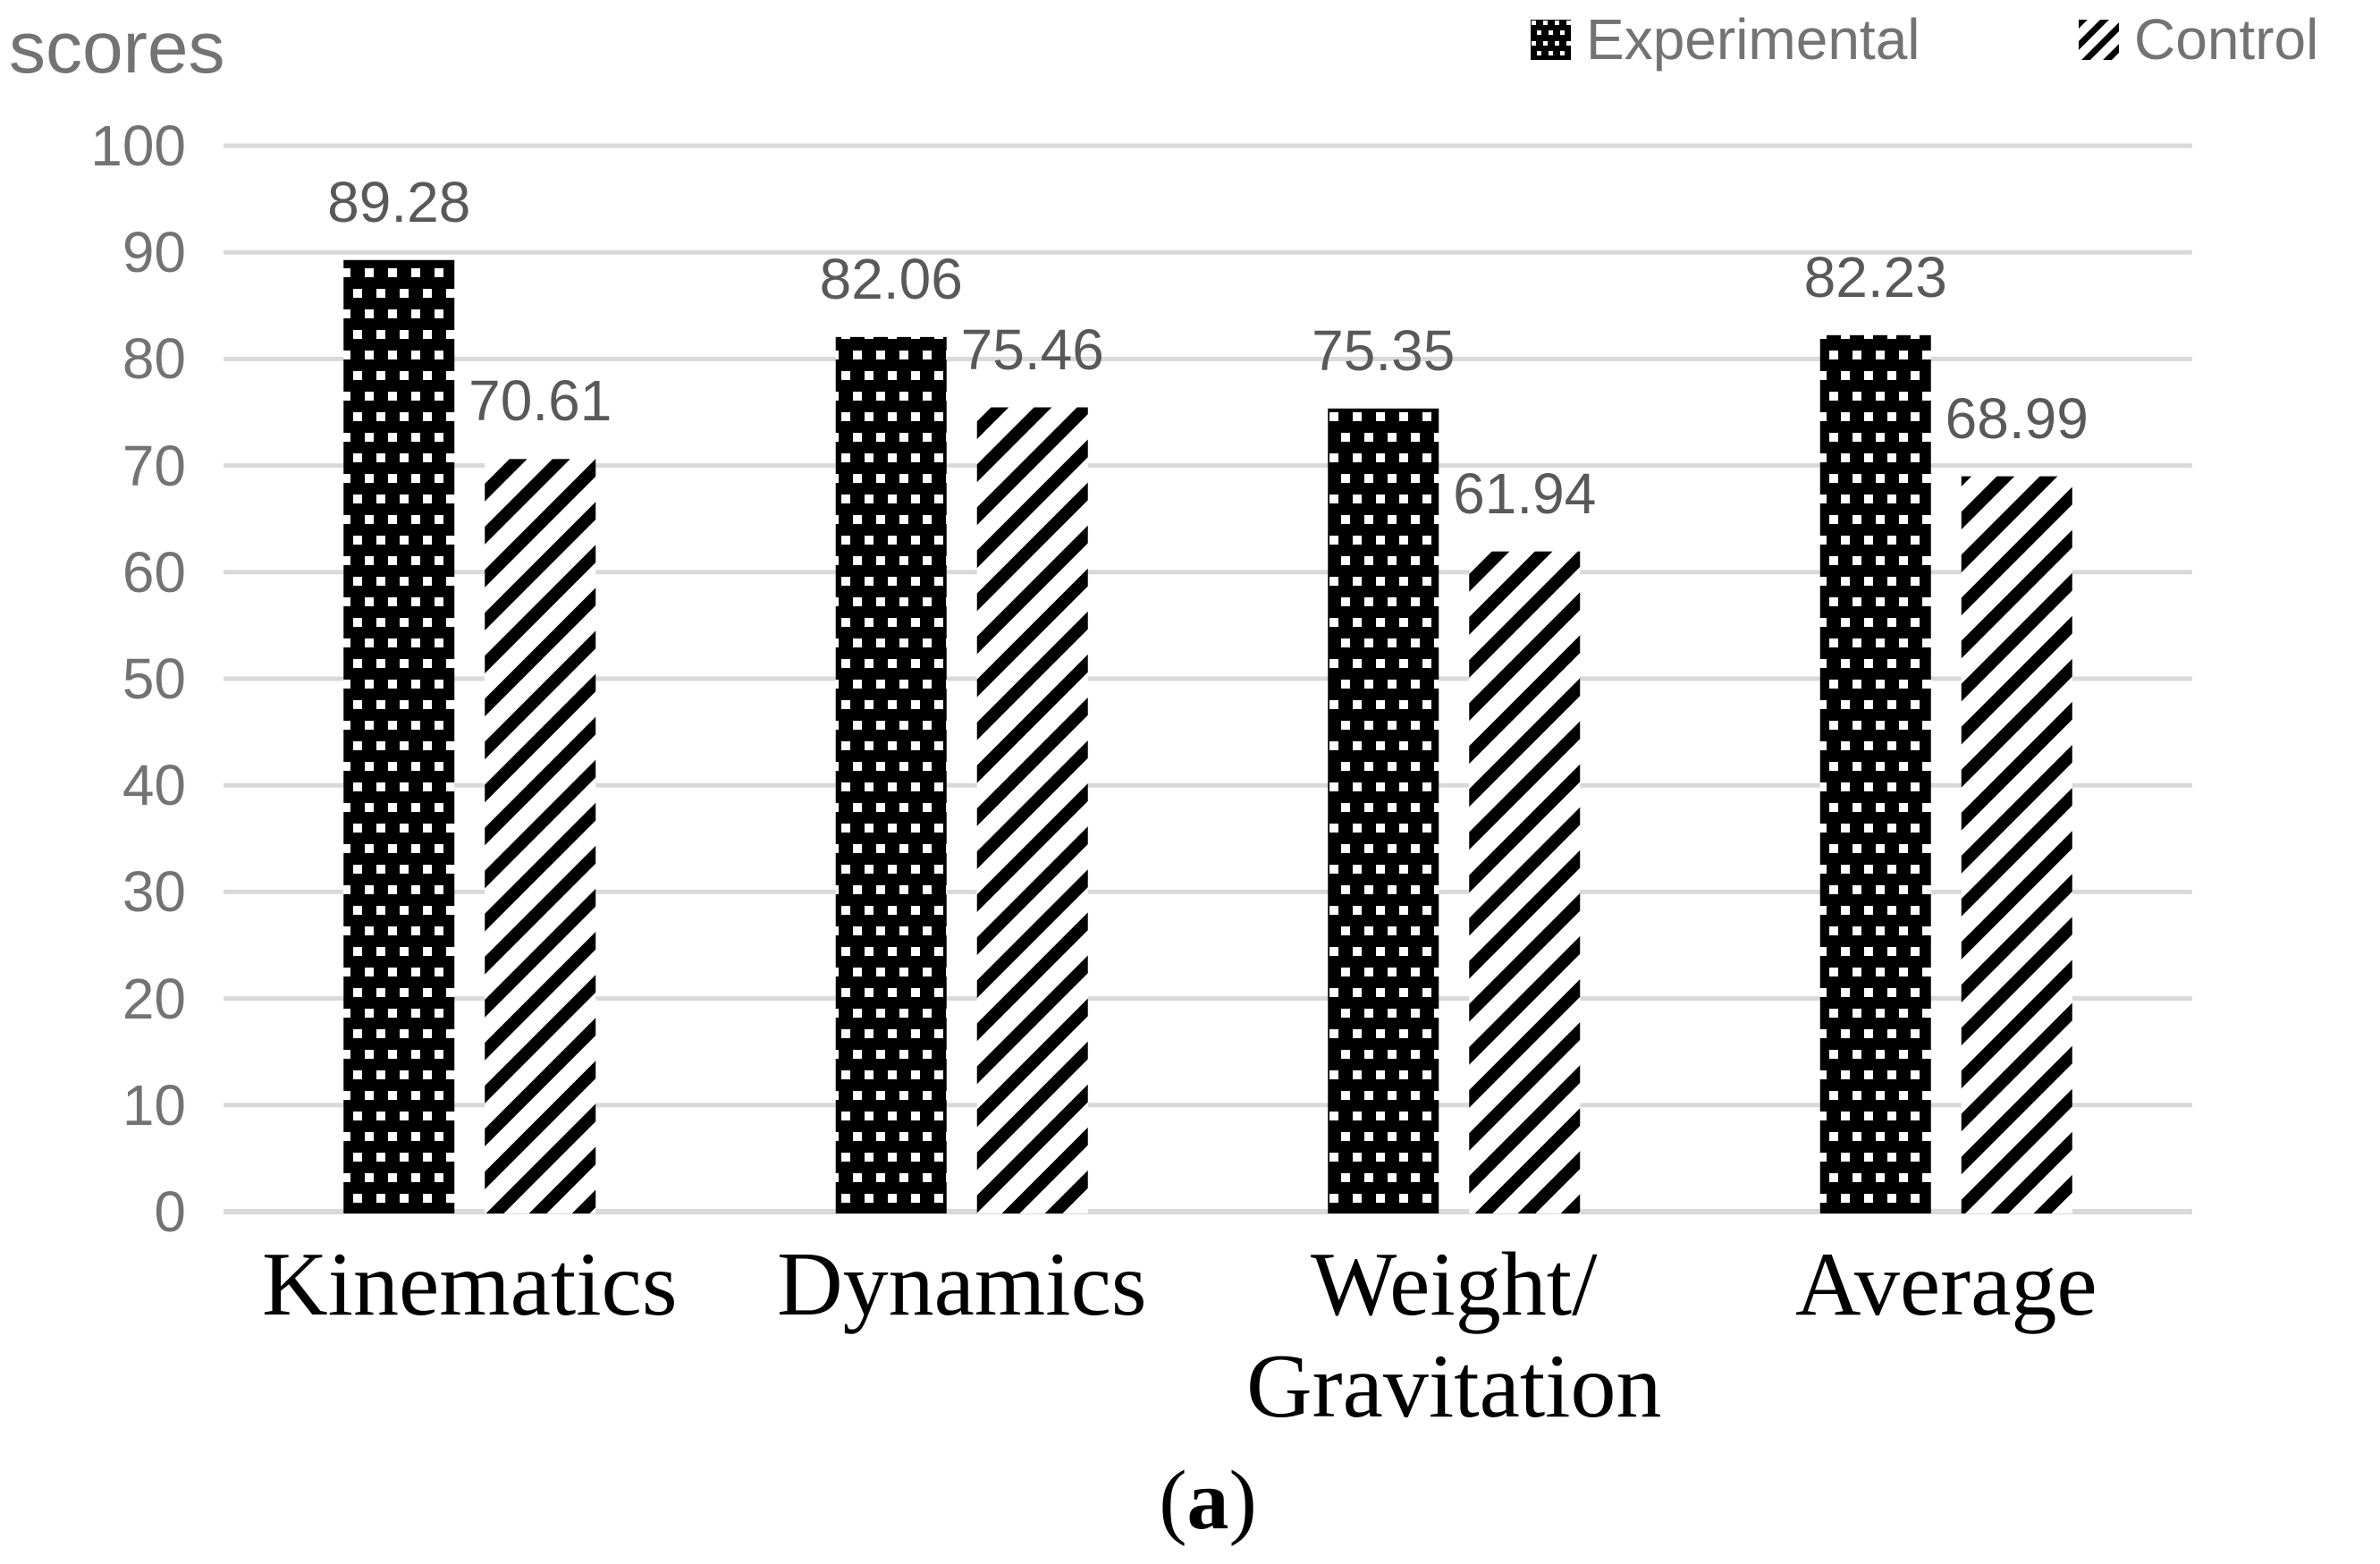 The width and height of the screenshot is (2380, 1564). I want to click on legend-item-control: Control, so click(2198, 39).